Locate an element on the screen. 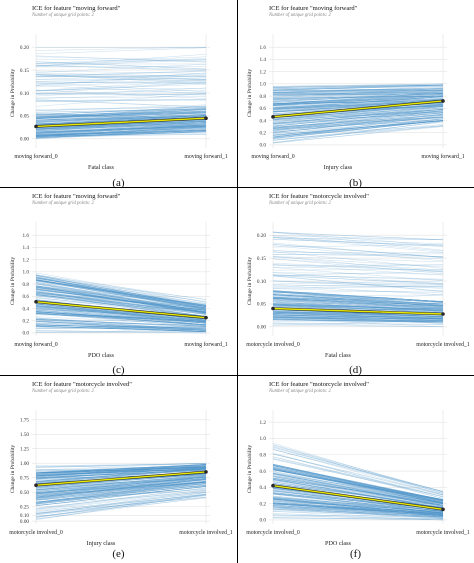 The width and height of the screenshot is (474, 563). panel-title: ICE for feature "motorcycle involved" is located at coordinates (319, 384).